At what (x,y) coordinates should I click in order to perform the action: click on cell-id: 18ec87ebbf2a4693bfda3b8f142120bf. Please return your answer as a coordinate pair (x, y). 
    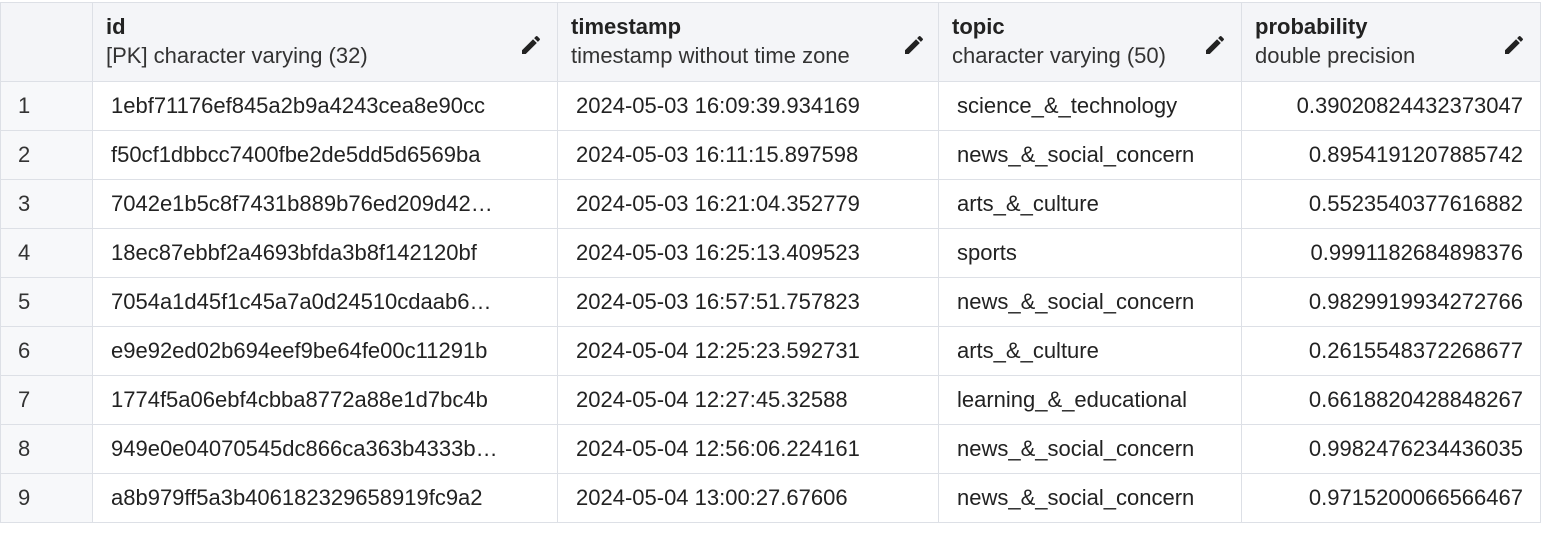
    Looking at the image, I should click on (325, 253).